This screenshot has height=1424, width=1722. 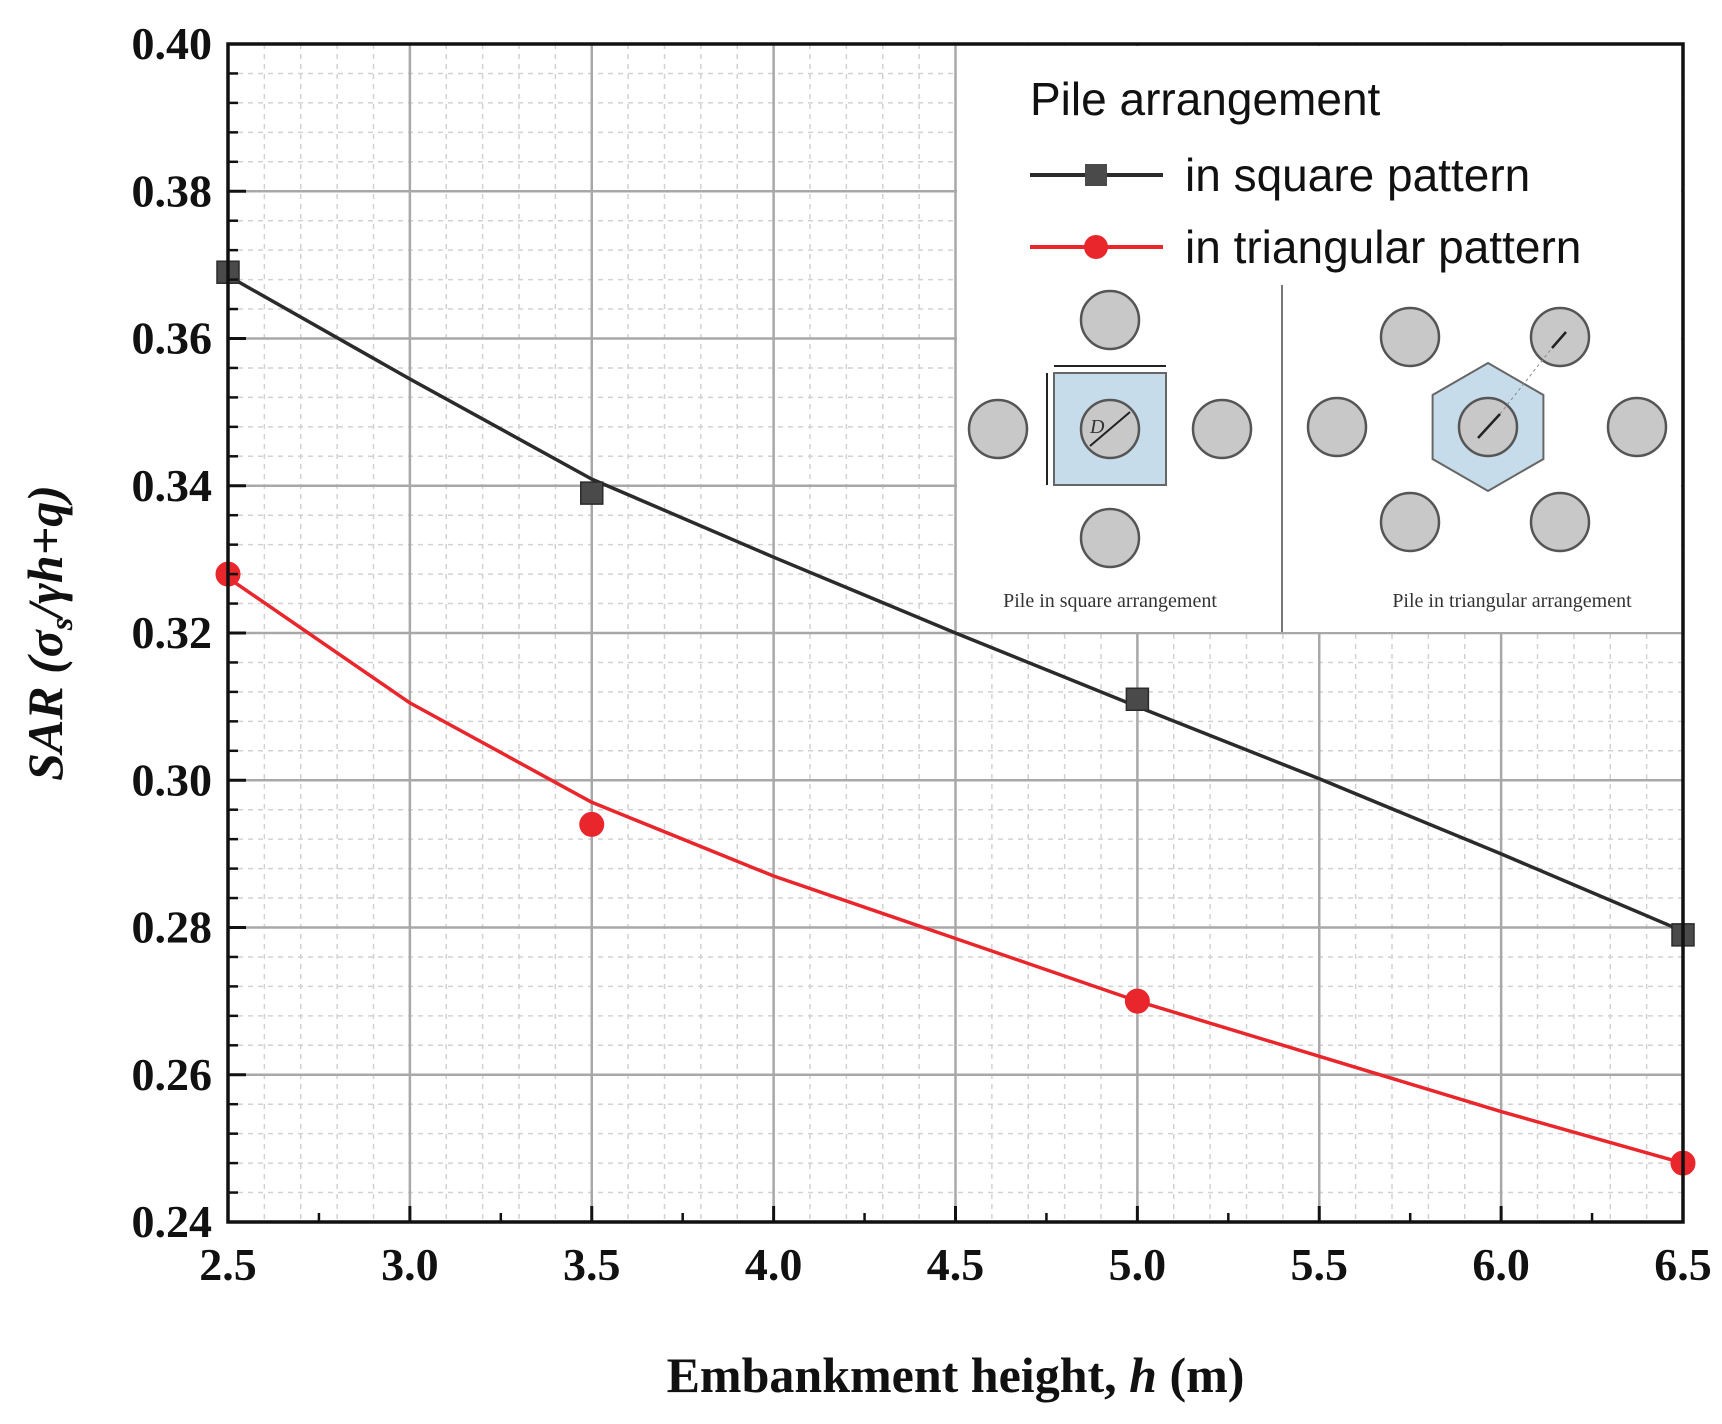 What do you see at coordinates (1110, 601) in the screenshot?
I see `square-arrangement-caption: Pile in square arrangement` at bounding box center [1110, 601].